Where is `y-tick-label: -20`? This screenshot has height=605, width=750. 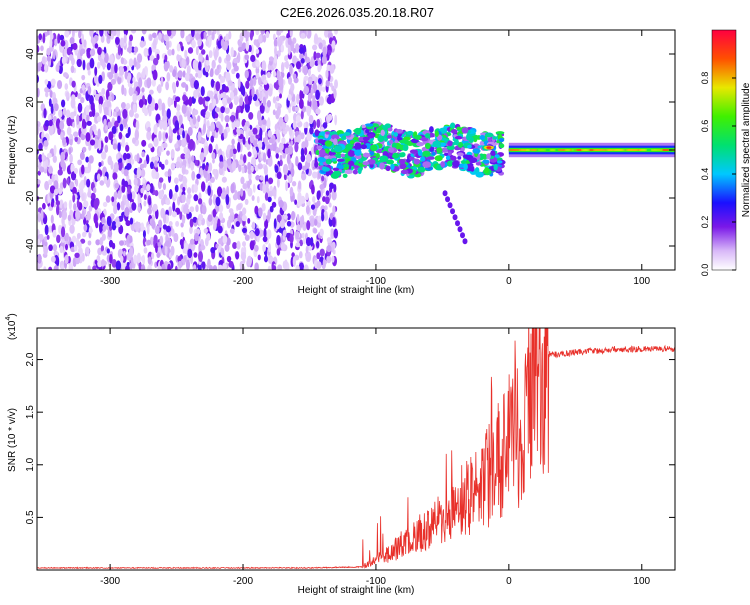 y-tick-label: -20 is located at coordinates (30, 197).